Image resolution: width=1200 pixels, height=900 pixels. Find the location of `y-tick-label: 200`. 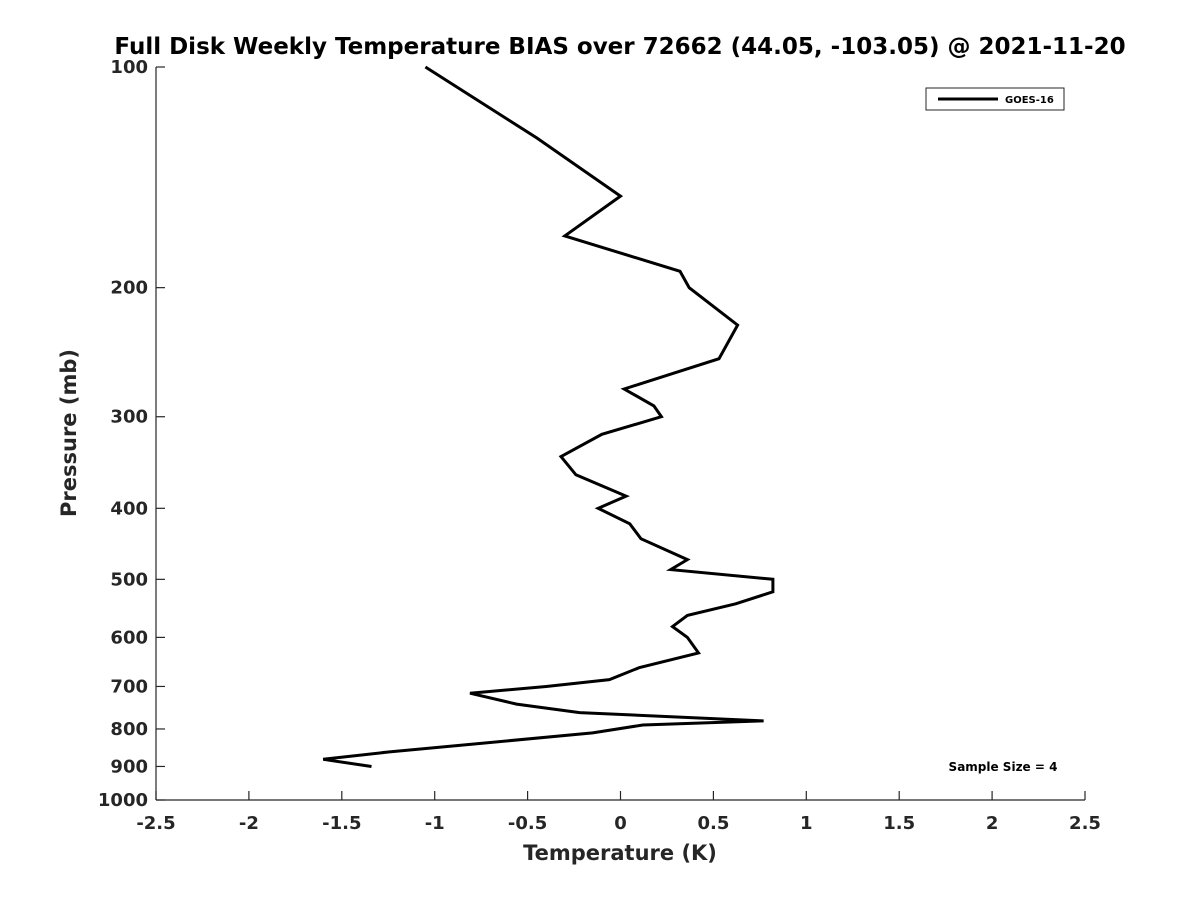

y-tick-label: 200 is located at coordinates (129, 288).